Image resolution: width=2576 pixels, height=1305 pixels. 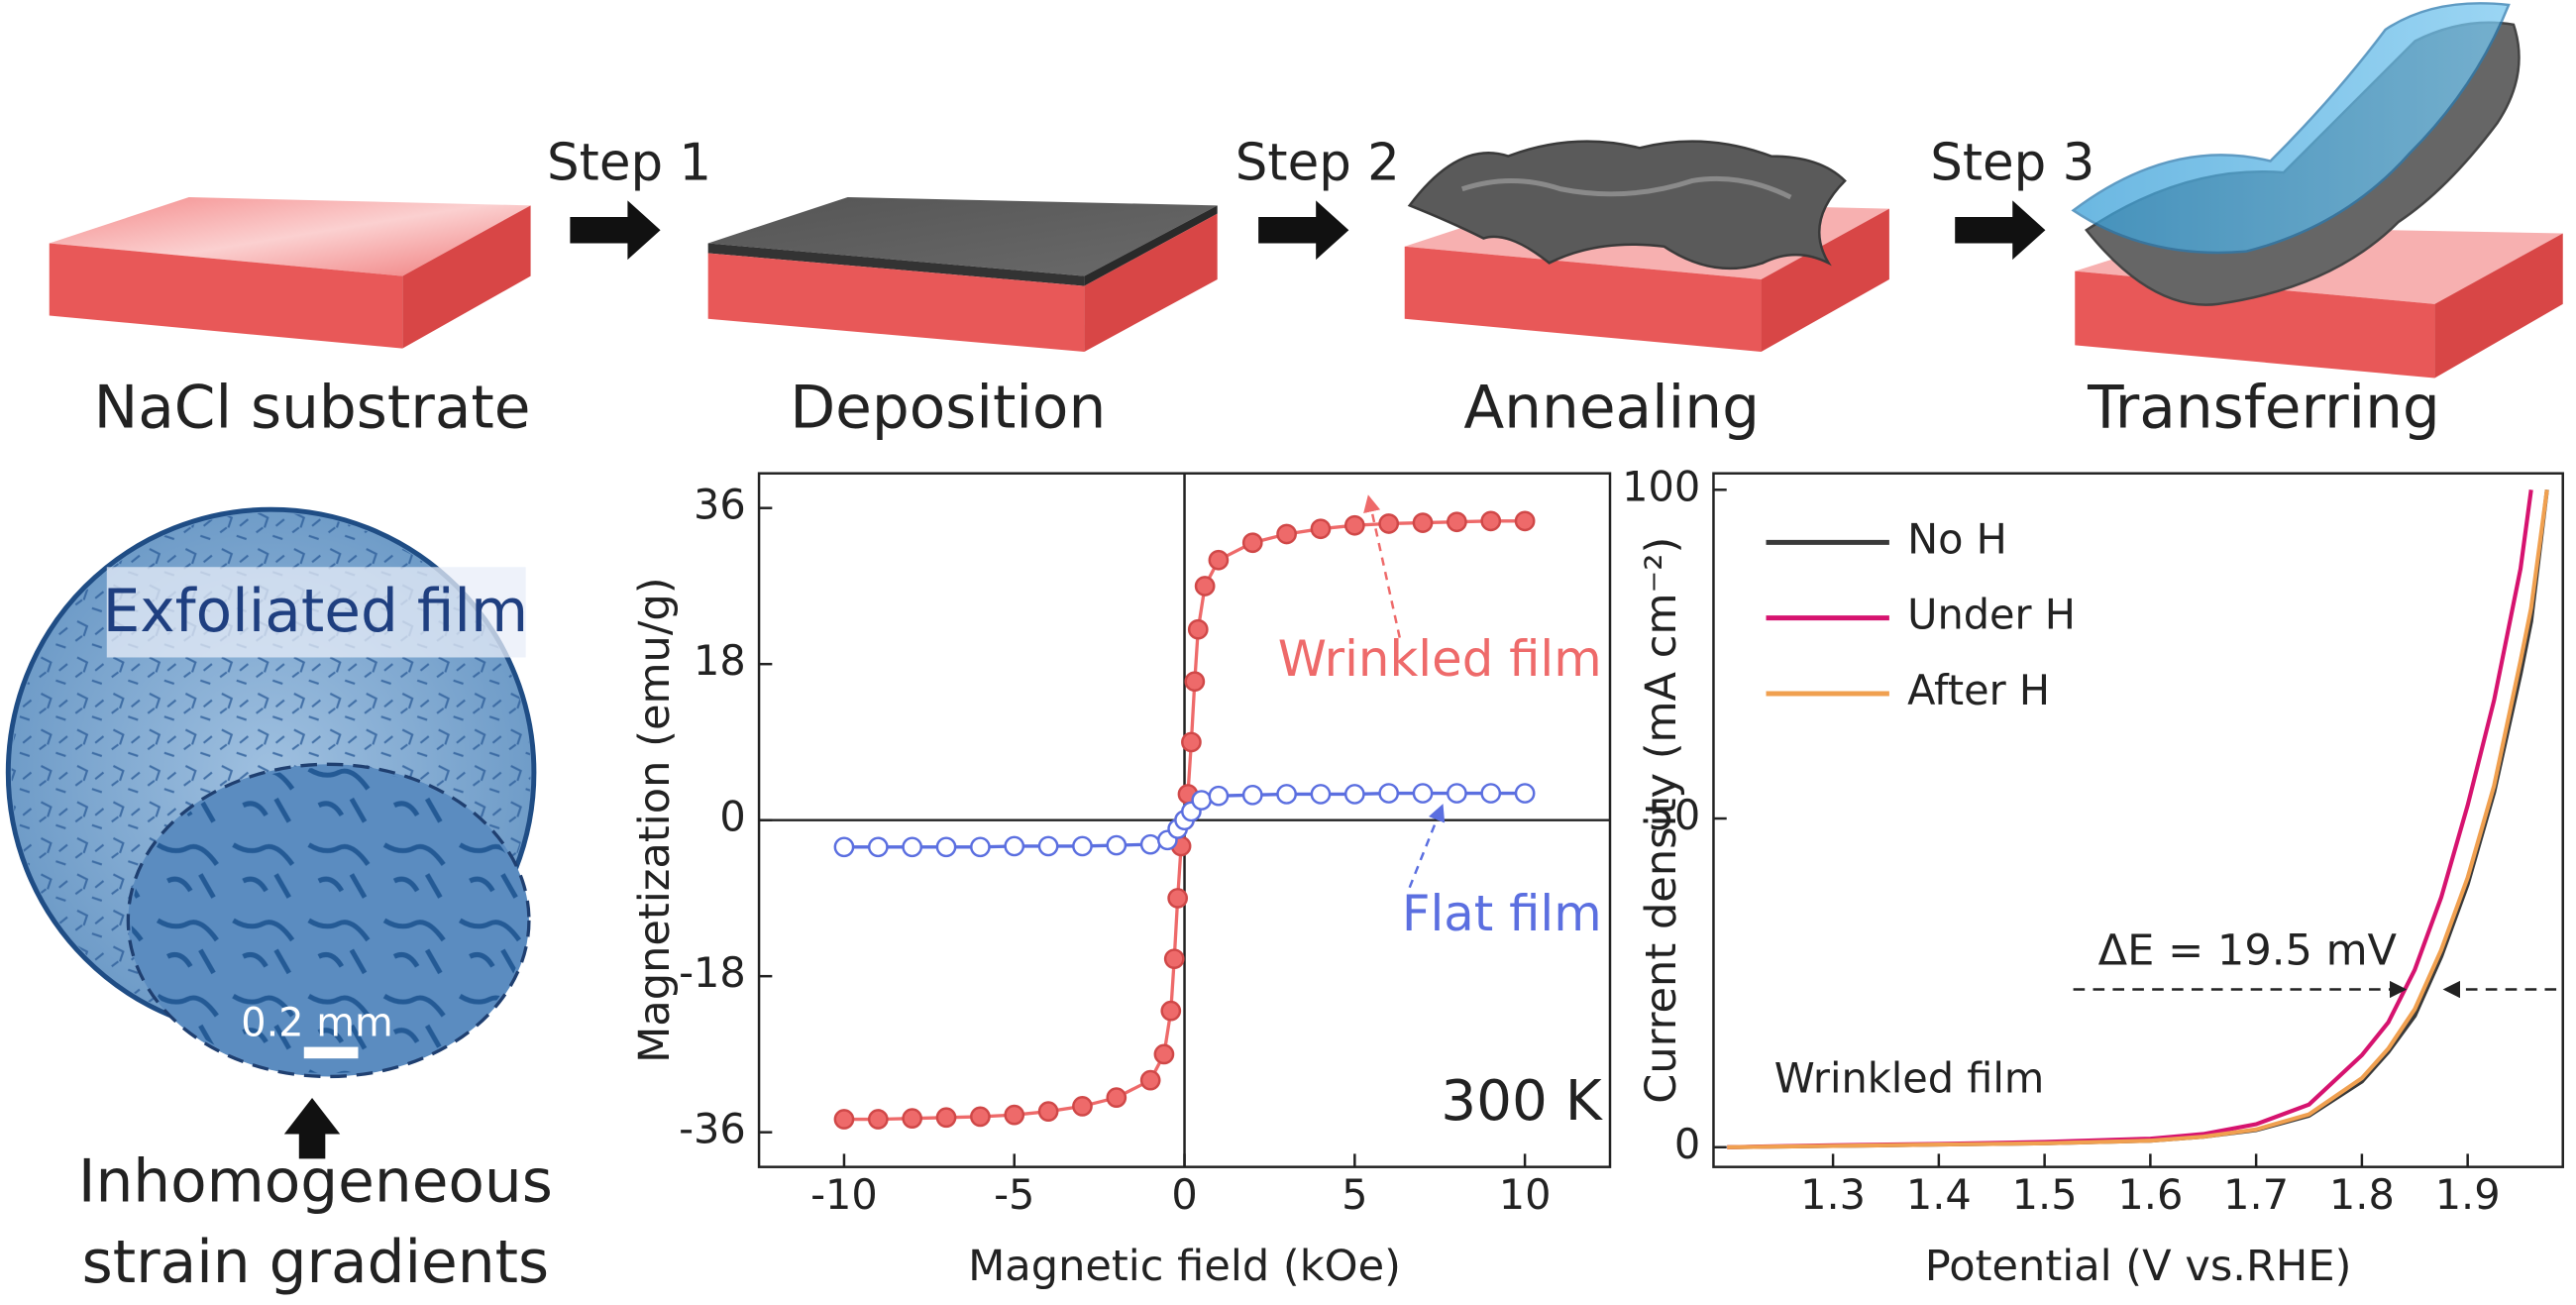 I want to click on step-label: Step 2, so click(x=1317, y=163).